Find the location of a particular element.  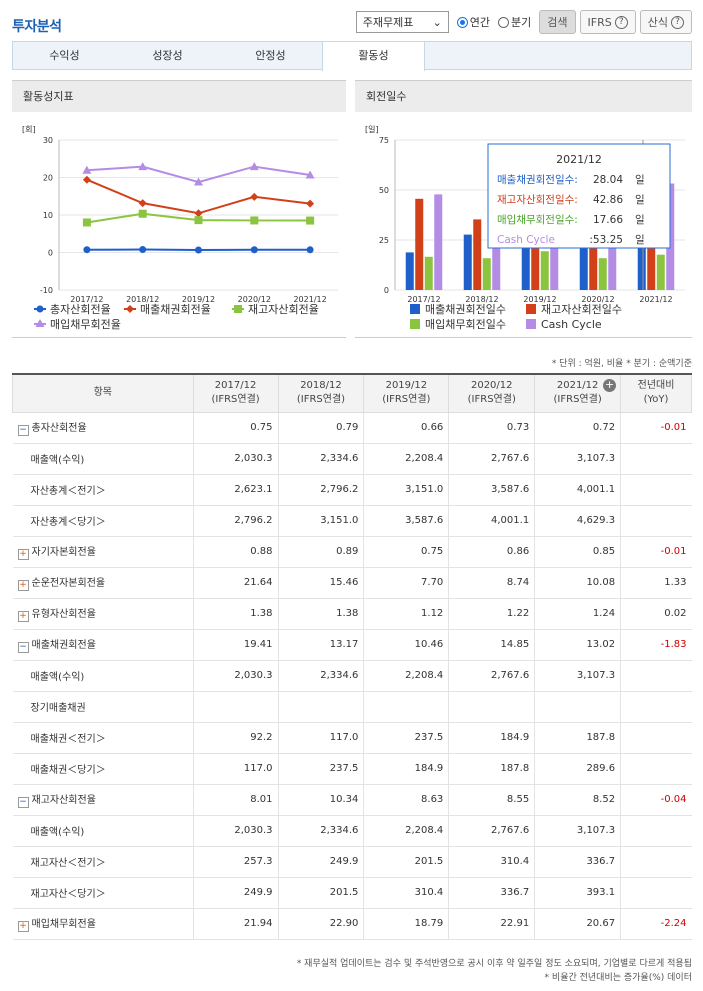

legend-label: 매입채무회전일수 is located at coordinates (465, 324).